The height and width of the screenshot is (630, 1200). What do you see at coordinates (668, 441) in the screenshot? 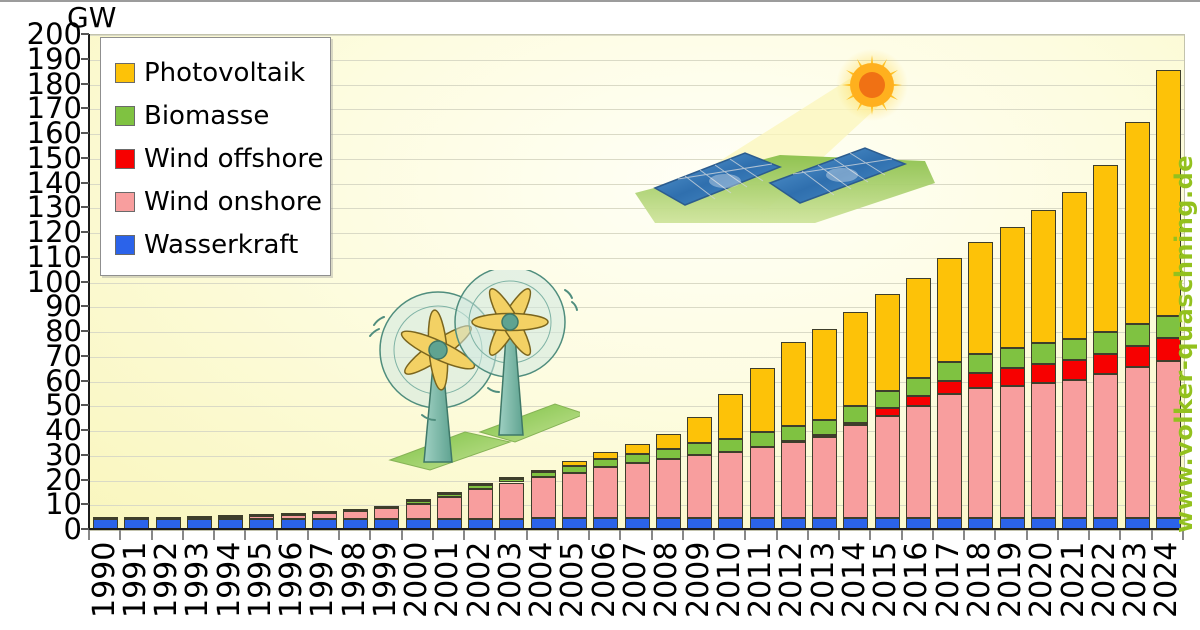
I see `bar-segment-2008-photovoltaik` at bounding box center [668, 441].